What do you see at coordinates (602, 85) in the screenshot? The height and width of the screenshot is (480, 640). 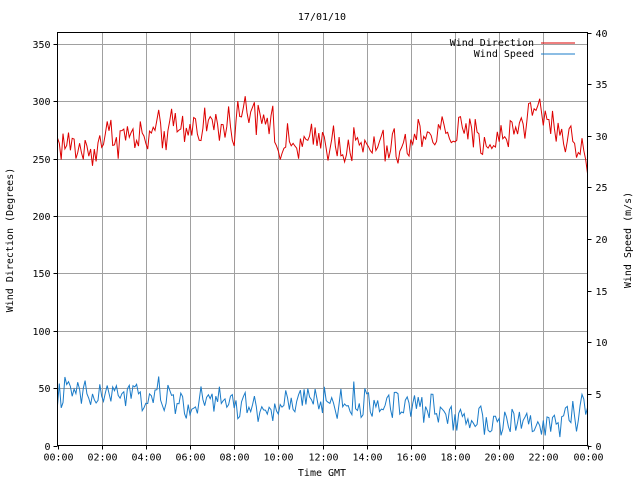 I see `y-right-tick-label: 35` at bounding box center [602, 85].